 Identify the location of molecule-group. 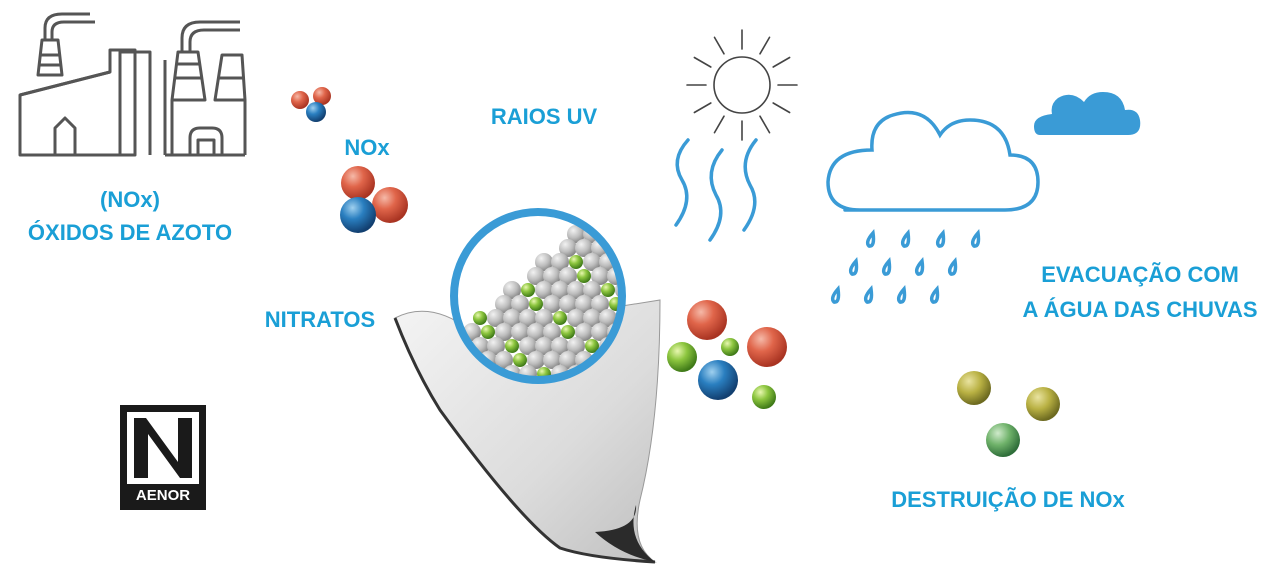
(727, 354).